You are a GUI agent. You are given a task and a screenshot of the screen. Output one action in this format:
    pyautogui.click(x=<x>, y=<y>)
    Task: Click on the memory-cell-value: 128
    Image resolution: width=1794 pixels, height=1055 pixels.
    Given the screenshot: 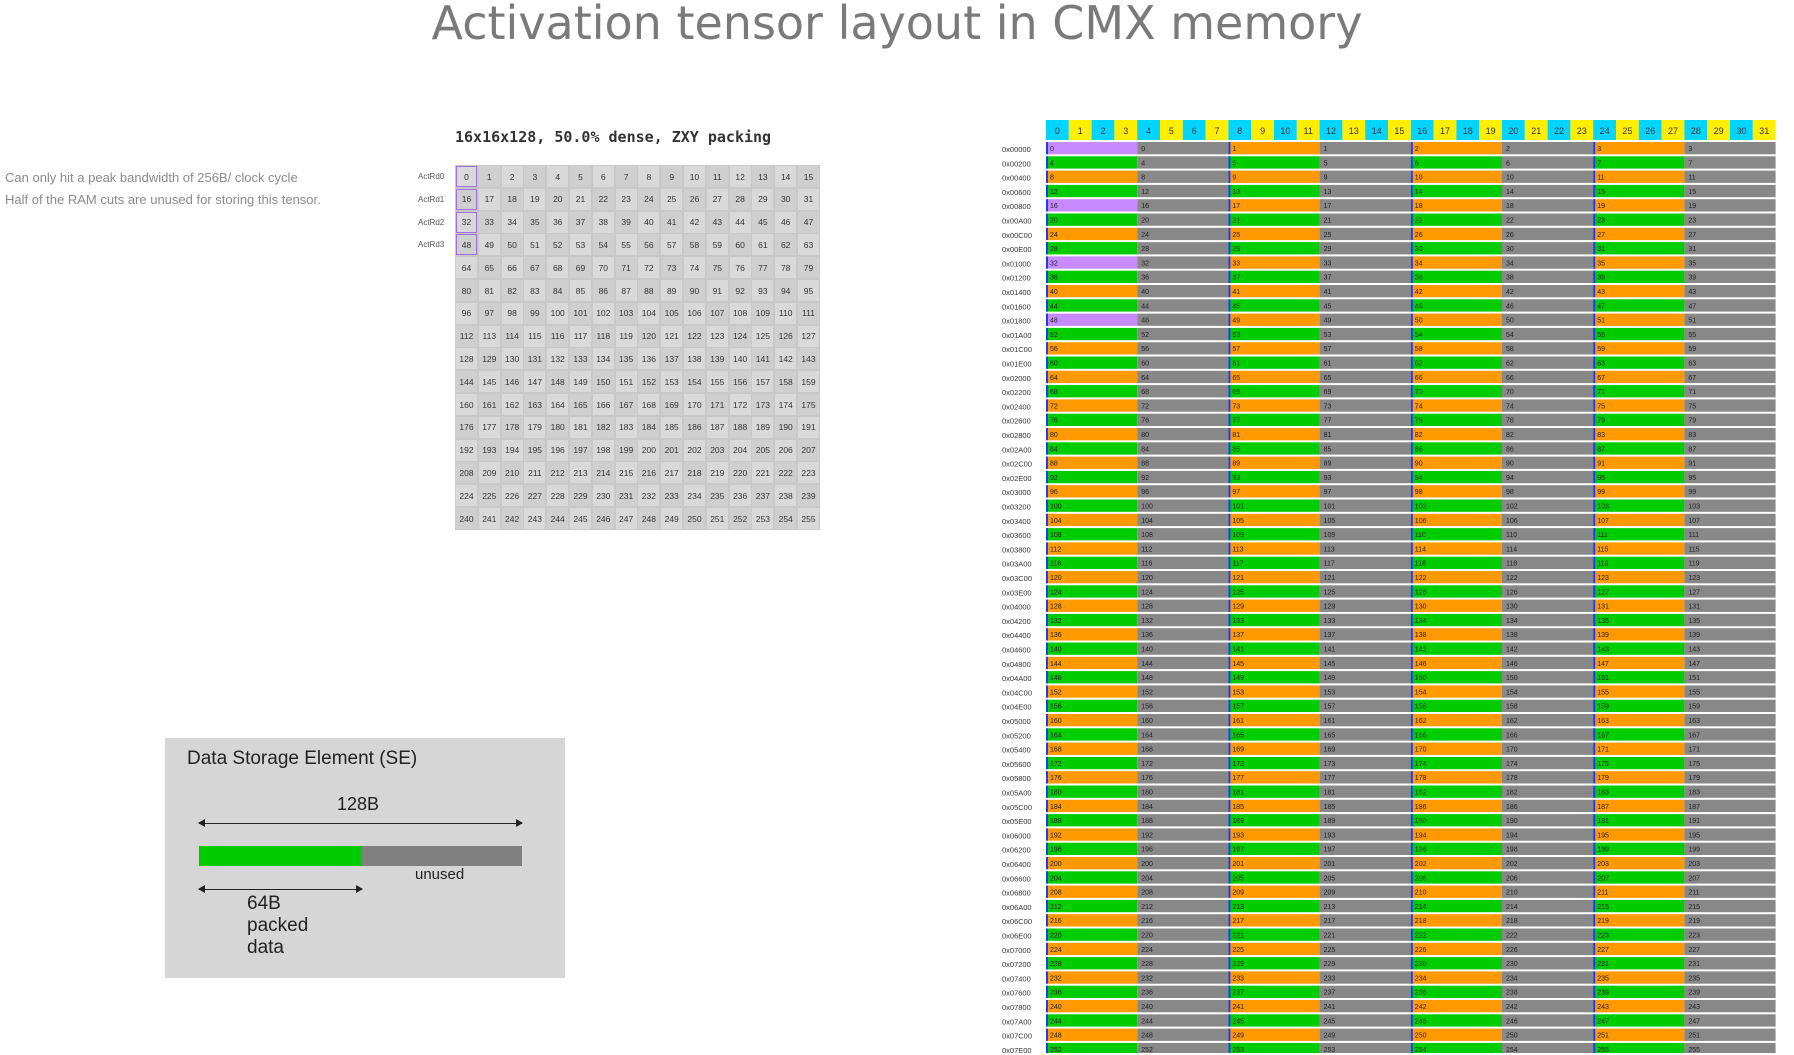 What is the action you would take?
    pyautogui.click(x=1056, y=607)
    